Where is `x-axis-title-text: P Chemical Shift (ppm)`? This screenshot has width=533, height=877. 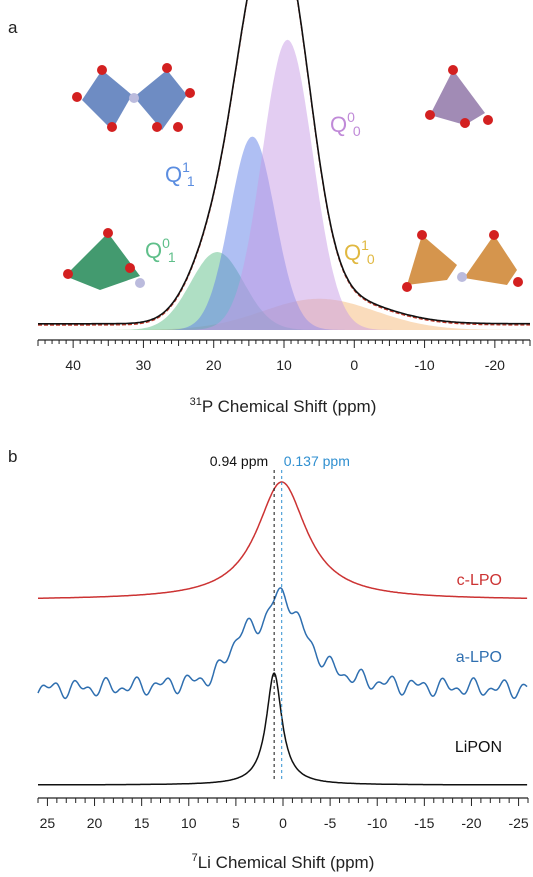
x-axis-title-text: P Chemical Shift (ppm) is located at coordinates (289, 406).